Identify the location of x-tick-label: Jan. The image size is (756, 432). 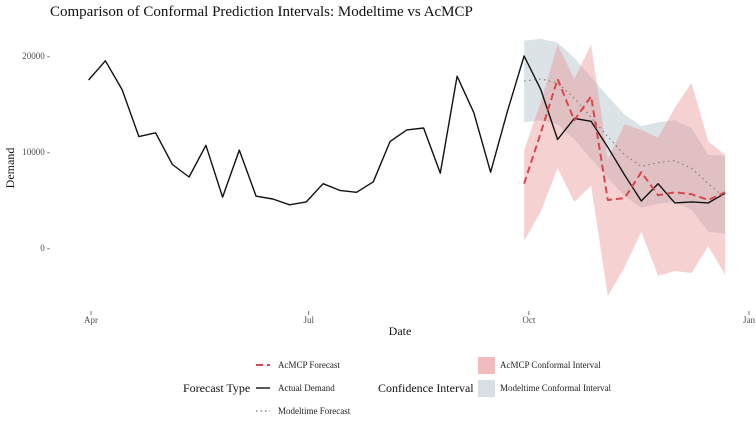
(749, 320).